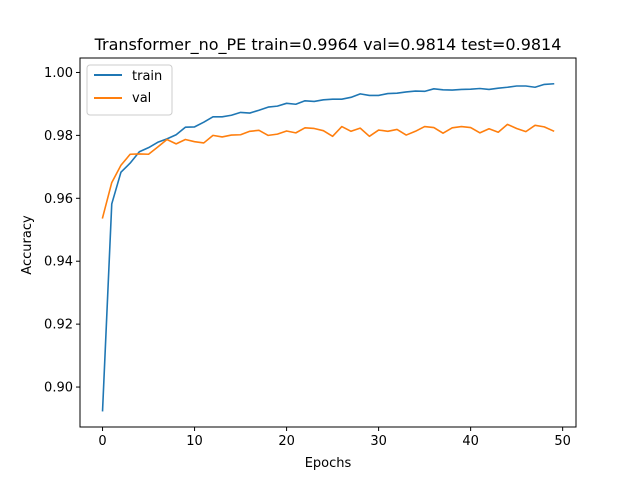 This screenshot has width=640, height=480. Describe the element at coordinates (334, 438) in the screenshot. I see `x-axis: 0 10 20 30 40 50` at that location.